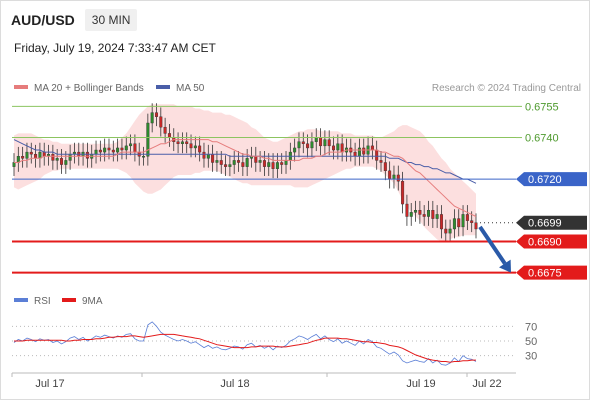 This screenshot has width=590, height=401. I want to click on datetime-label: Friday, July 19, 2024 7:33:47 AM CET, so click(115, 48).